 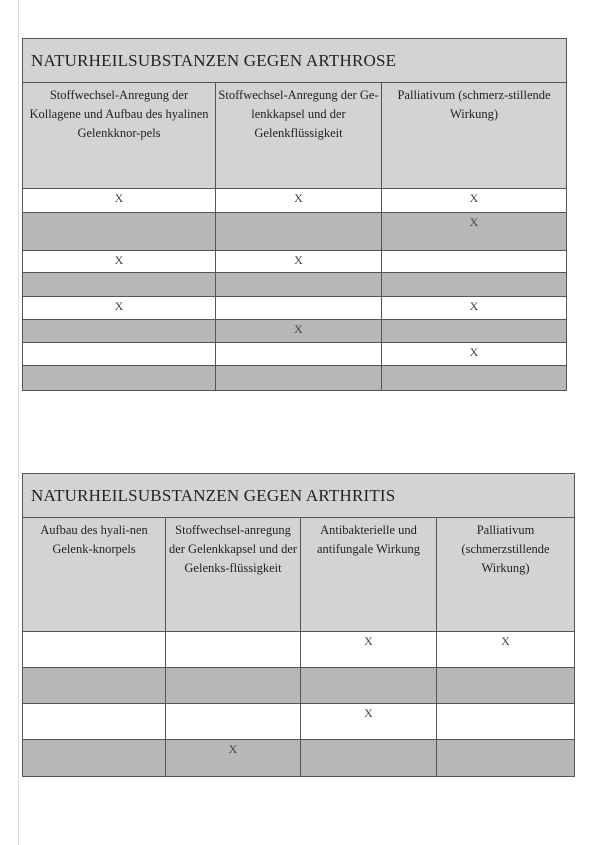 I want to click on table-title: NATURHEILSUBSTANZEN GEGEN ARTHROSE, so click(x=294, y=60).